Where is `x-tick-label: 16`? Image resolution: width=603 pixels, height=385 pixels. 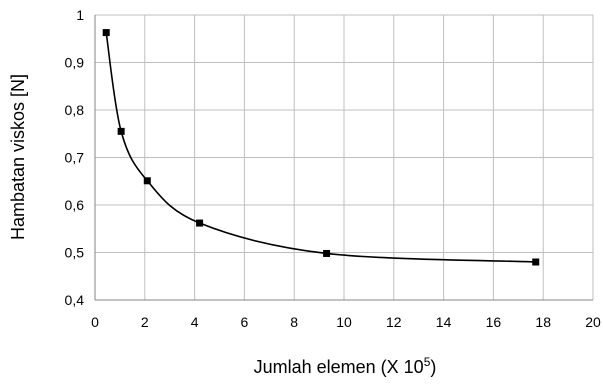
x-tick-label: 16 is located at coordinates (494, 322).